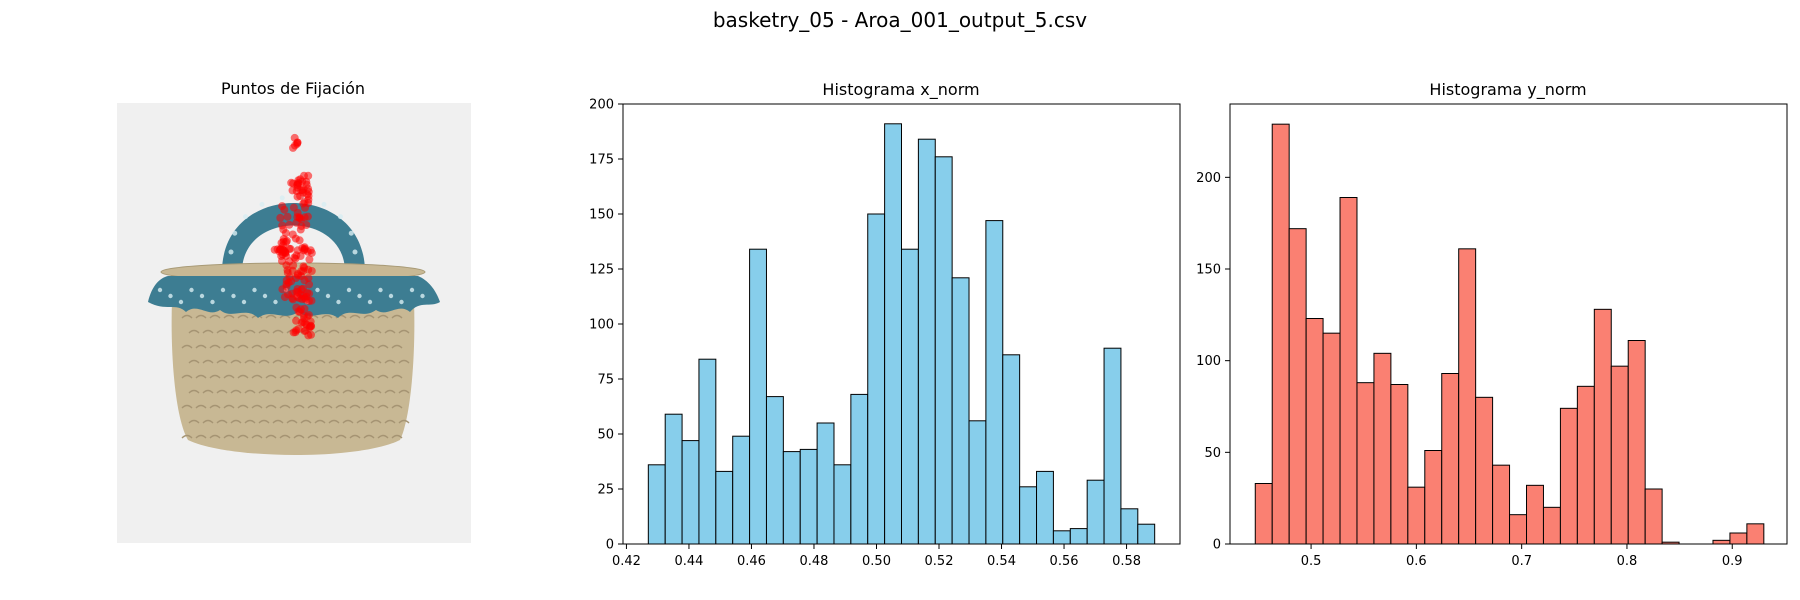  Describe the element at coordinates (1311, 561) in the screenshot. I see `x-tick-label: 0.5` at that location.